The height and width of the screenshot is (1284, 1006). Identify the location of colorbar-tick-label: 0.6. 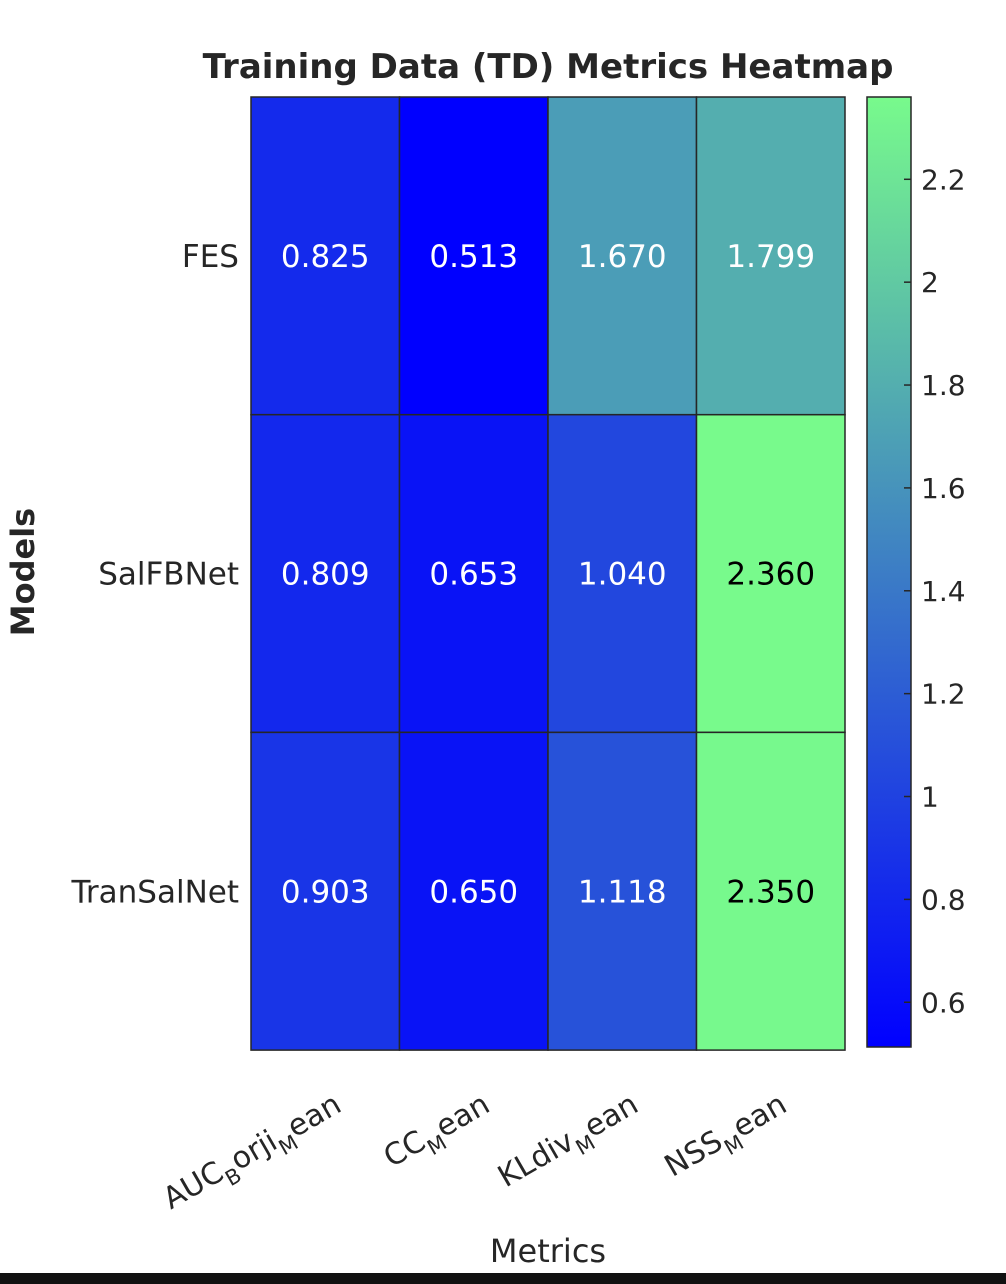
(943, 1002).